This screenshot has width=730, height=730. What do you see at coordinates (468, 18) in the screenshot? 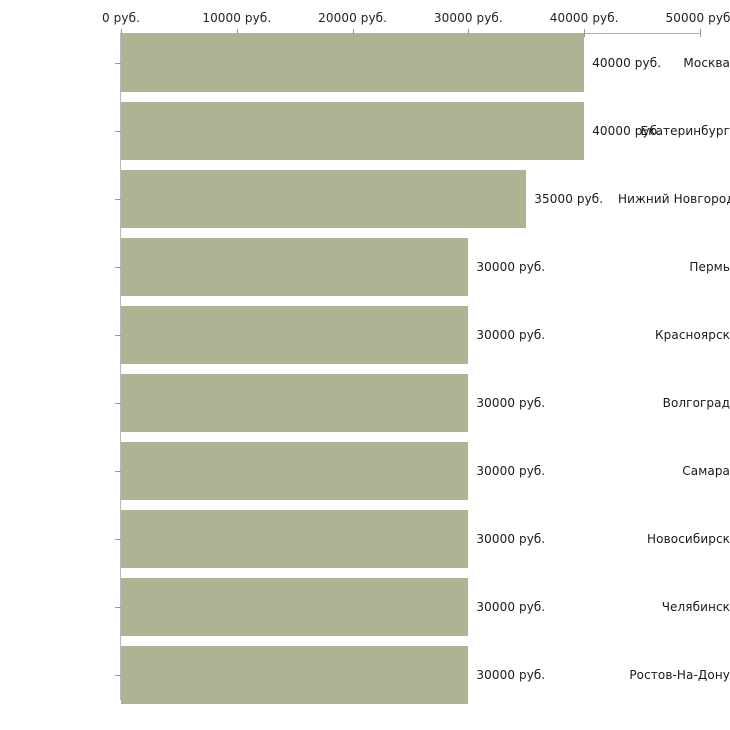
I see `x-tick-label: 30000 руб.` at bounding box center [468, 18].